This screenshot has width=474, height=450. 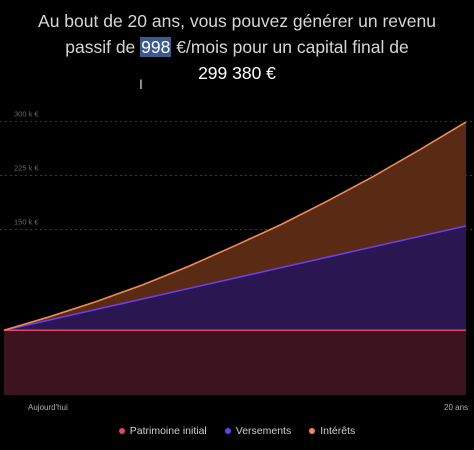 I want to click on y-tick-label-0: 150 k €, so click(x=26, y=222).